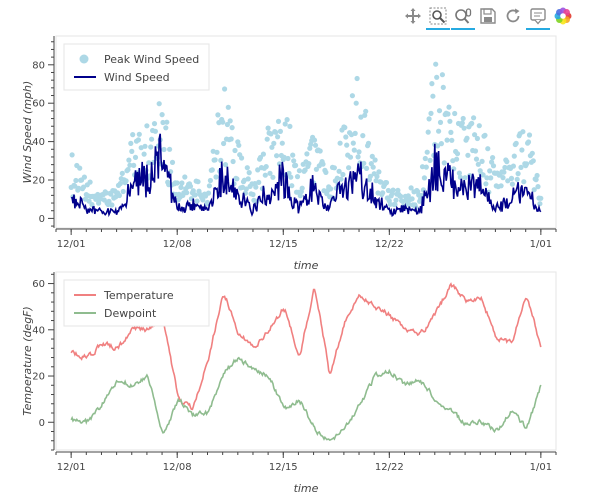  What do you see at coordinates (563, 16) in the screenshot?
I see `bokeh-logo` at bounding box center [563, 16].